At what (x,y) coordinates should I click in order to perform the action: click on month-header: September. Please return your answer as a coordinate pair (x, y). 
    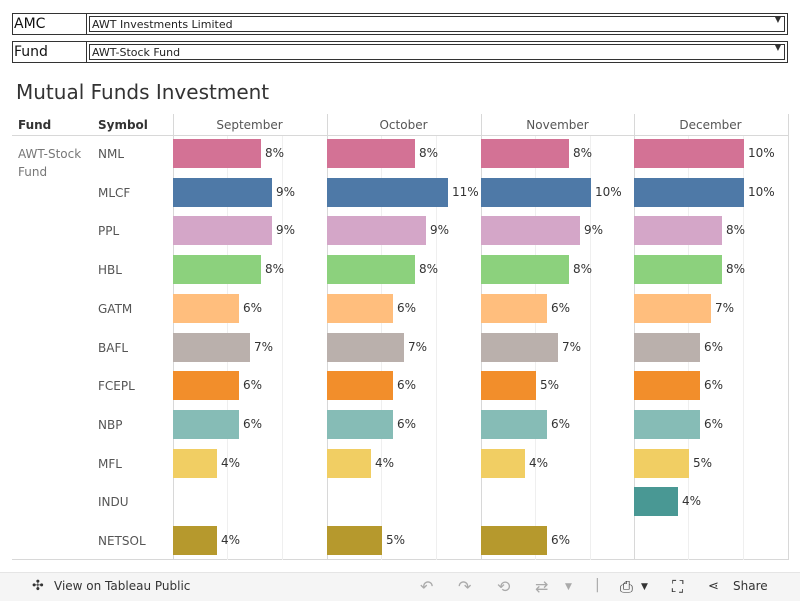
    Looking at the image, I should click on (249, 125).